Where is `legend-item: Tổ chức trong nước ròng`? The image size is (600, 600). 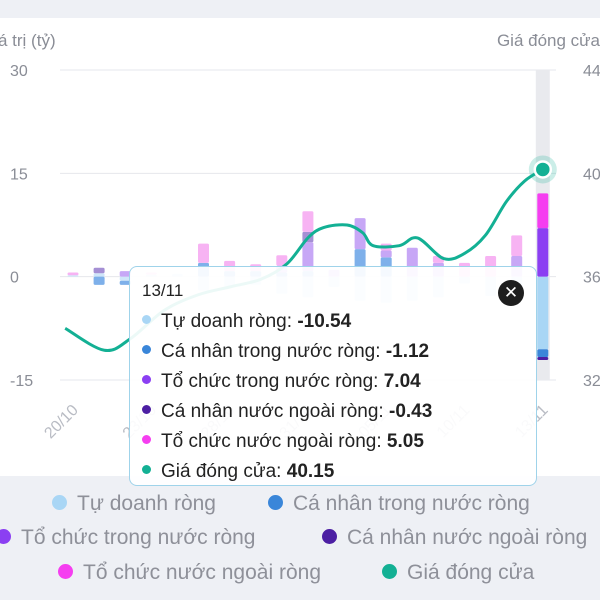
legend-item: Tổ chức trong nước ròng is located at coordinates (128, 538).